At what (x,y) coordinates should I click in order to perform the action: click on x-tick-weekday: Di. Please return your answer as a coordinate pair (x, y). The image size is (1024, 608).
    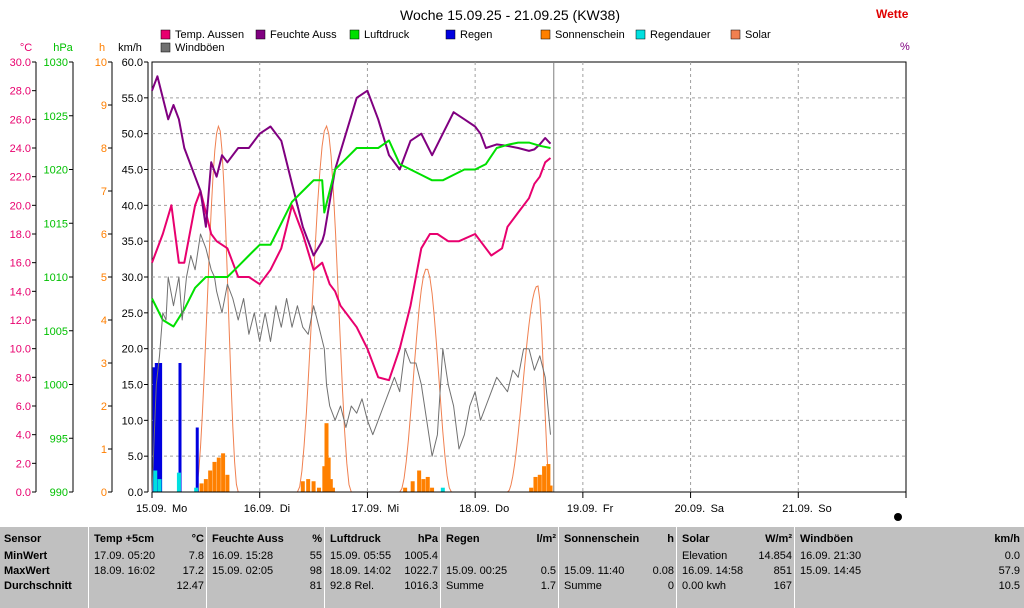
    Looking at the image, I should click on (285, 509).